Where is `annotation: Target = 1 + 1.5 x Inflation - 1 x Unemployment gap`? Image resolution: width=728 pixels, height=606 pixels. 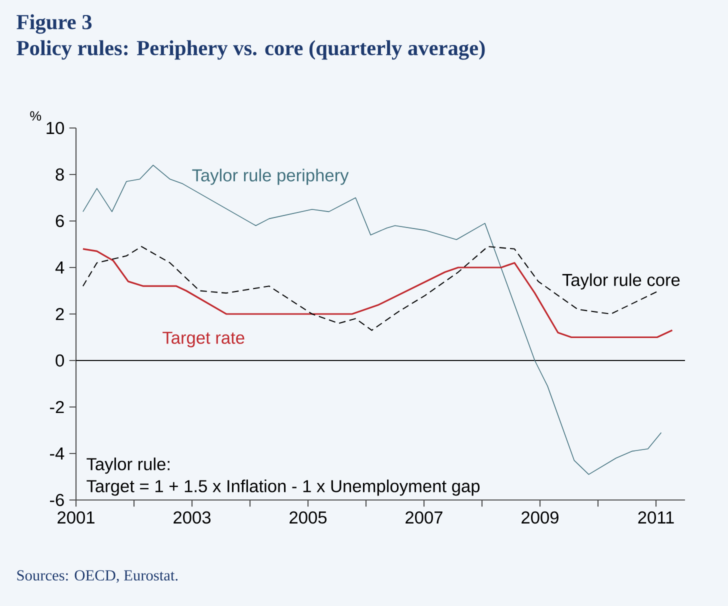
annotation: Target = 1 + 1.5 x Inflation - 1 x Unemployment gap is located at coordinates (283, 488).